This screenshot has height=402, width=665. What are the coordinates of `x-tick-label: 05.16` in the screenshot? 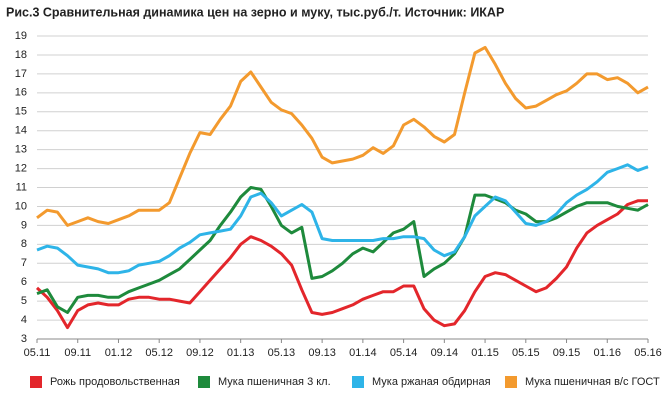 It's located at (648, 353).